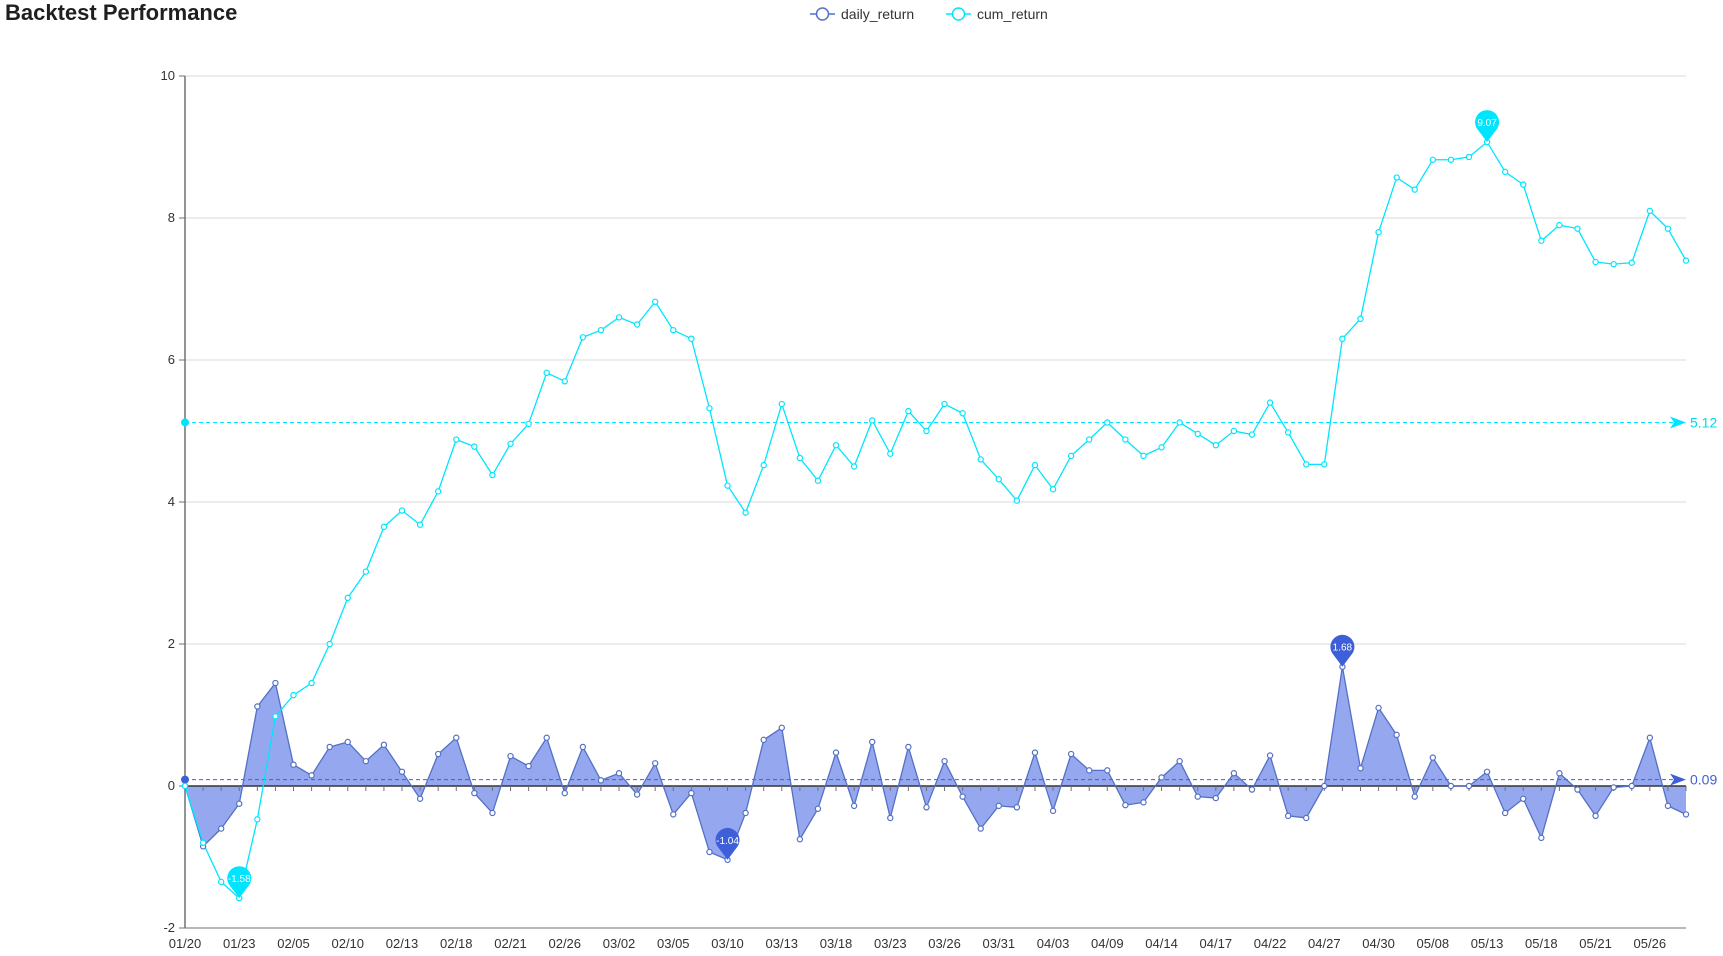 The width and height of the screenshot is (1723, 956). What do you see at coordinates (862, 14) in the screenshot?
I see `legend-item-daily-return: daily_return` at bounding box center [862, 14].